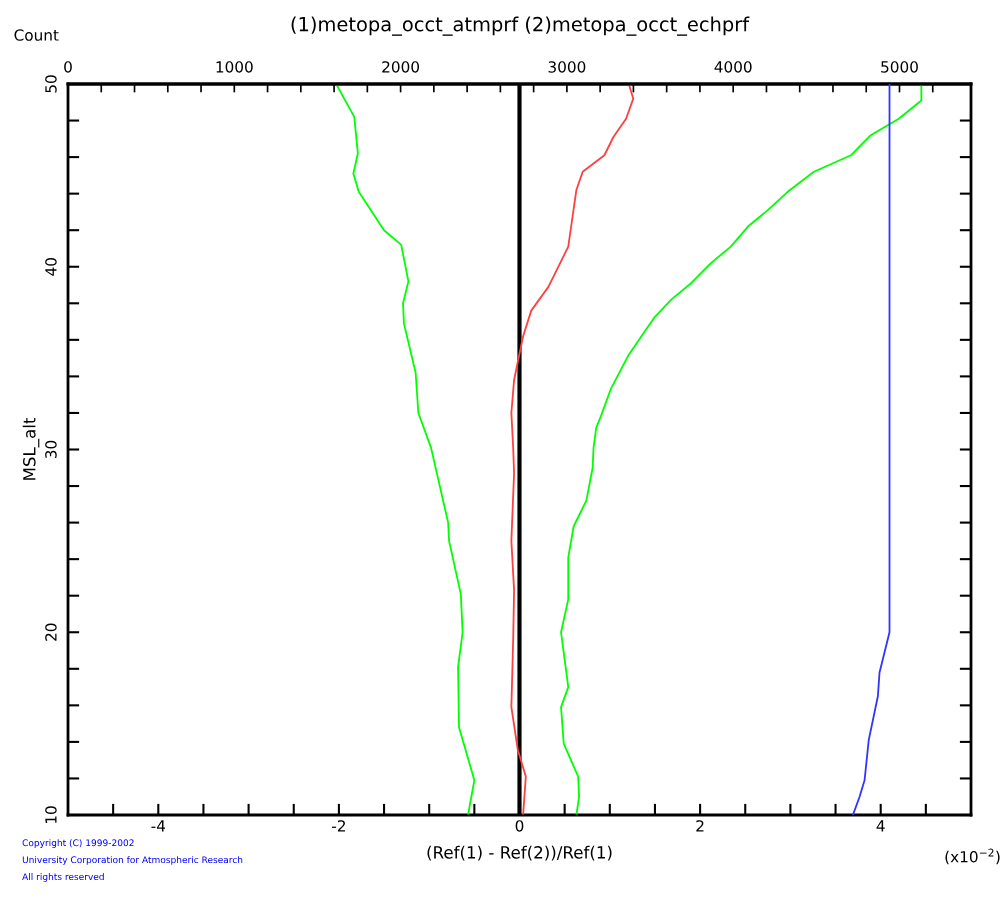  I want to click on x2-tick-label: 1000, so click(234, 67).